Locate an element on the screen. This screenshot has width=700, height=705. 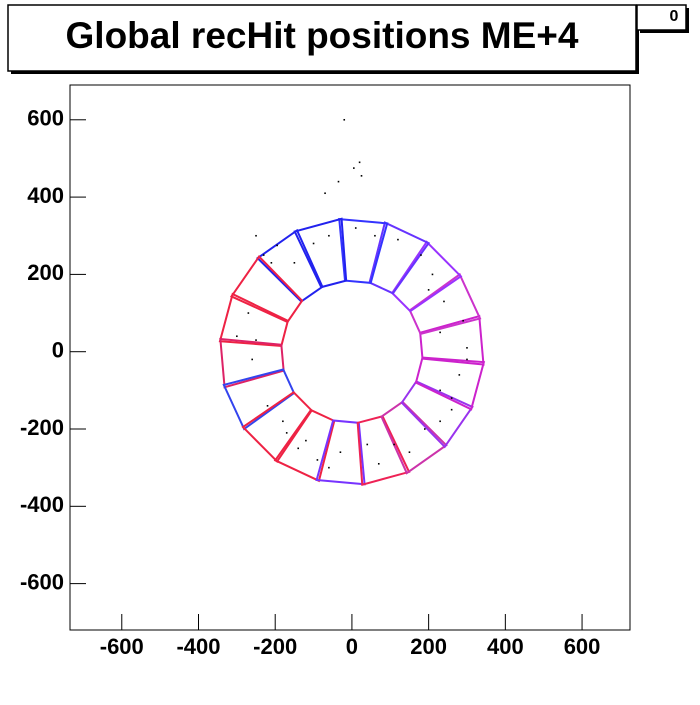
y-tick-label: -200 is located at coordinates (42, 427).